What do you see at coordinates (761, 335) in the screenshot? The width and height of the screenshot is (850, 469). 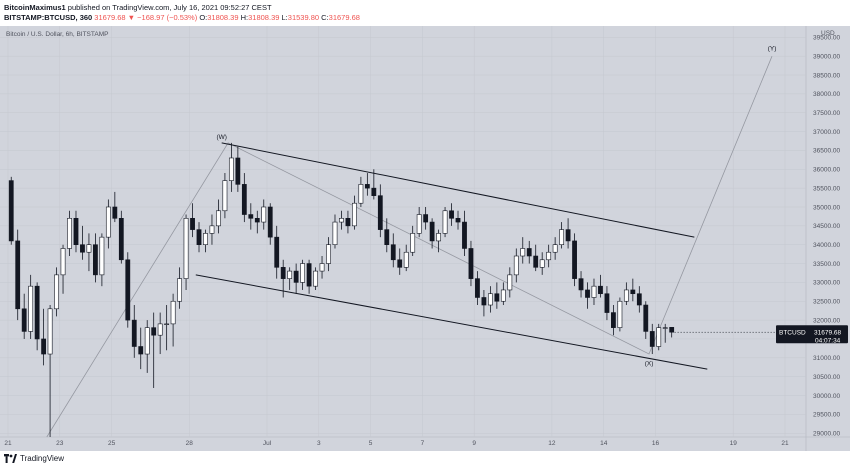 I see `price-tag: BTCUSD 31679.68 04:07:34` at bounding box center [761, 335].